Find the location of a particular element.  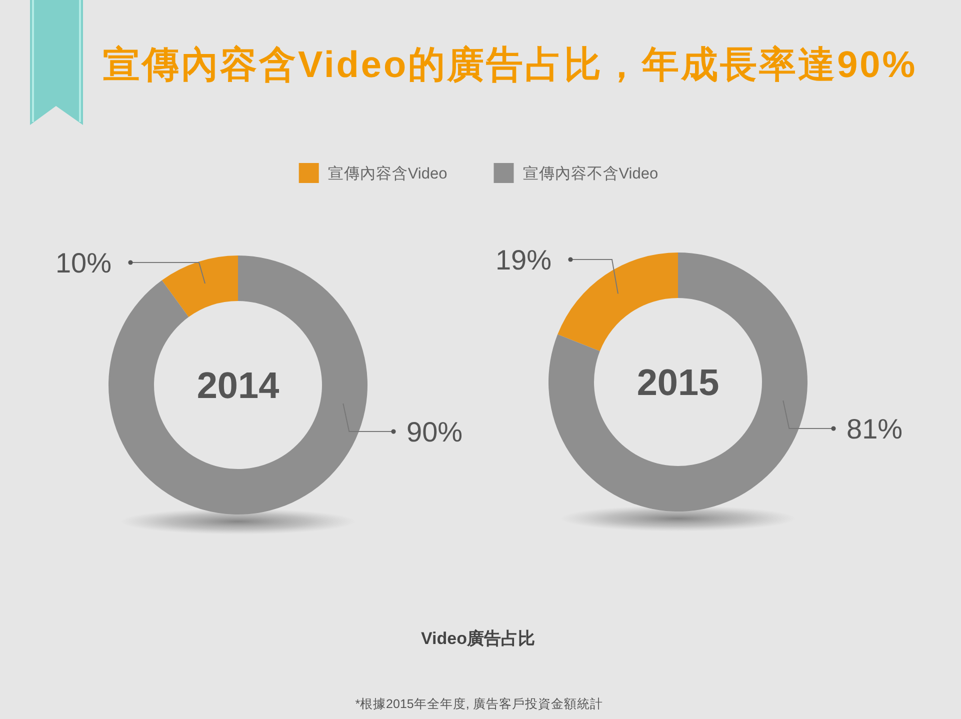

data-label: 90% is located at coordinates (434, 432).